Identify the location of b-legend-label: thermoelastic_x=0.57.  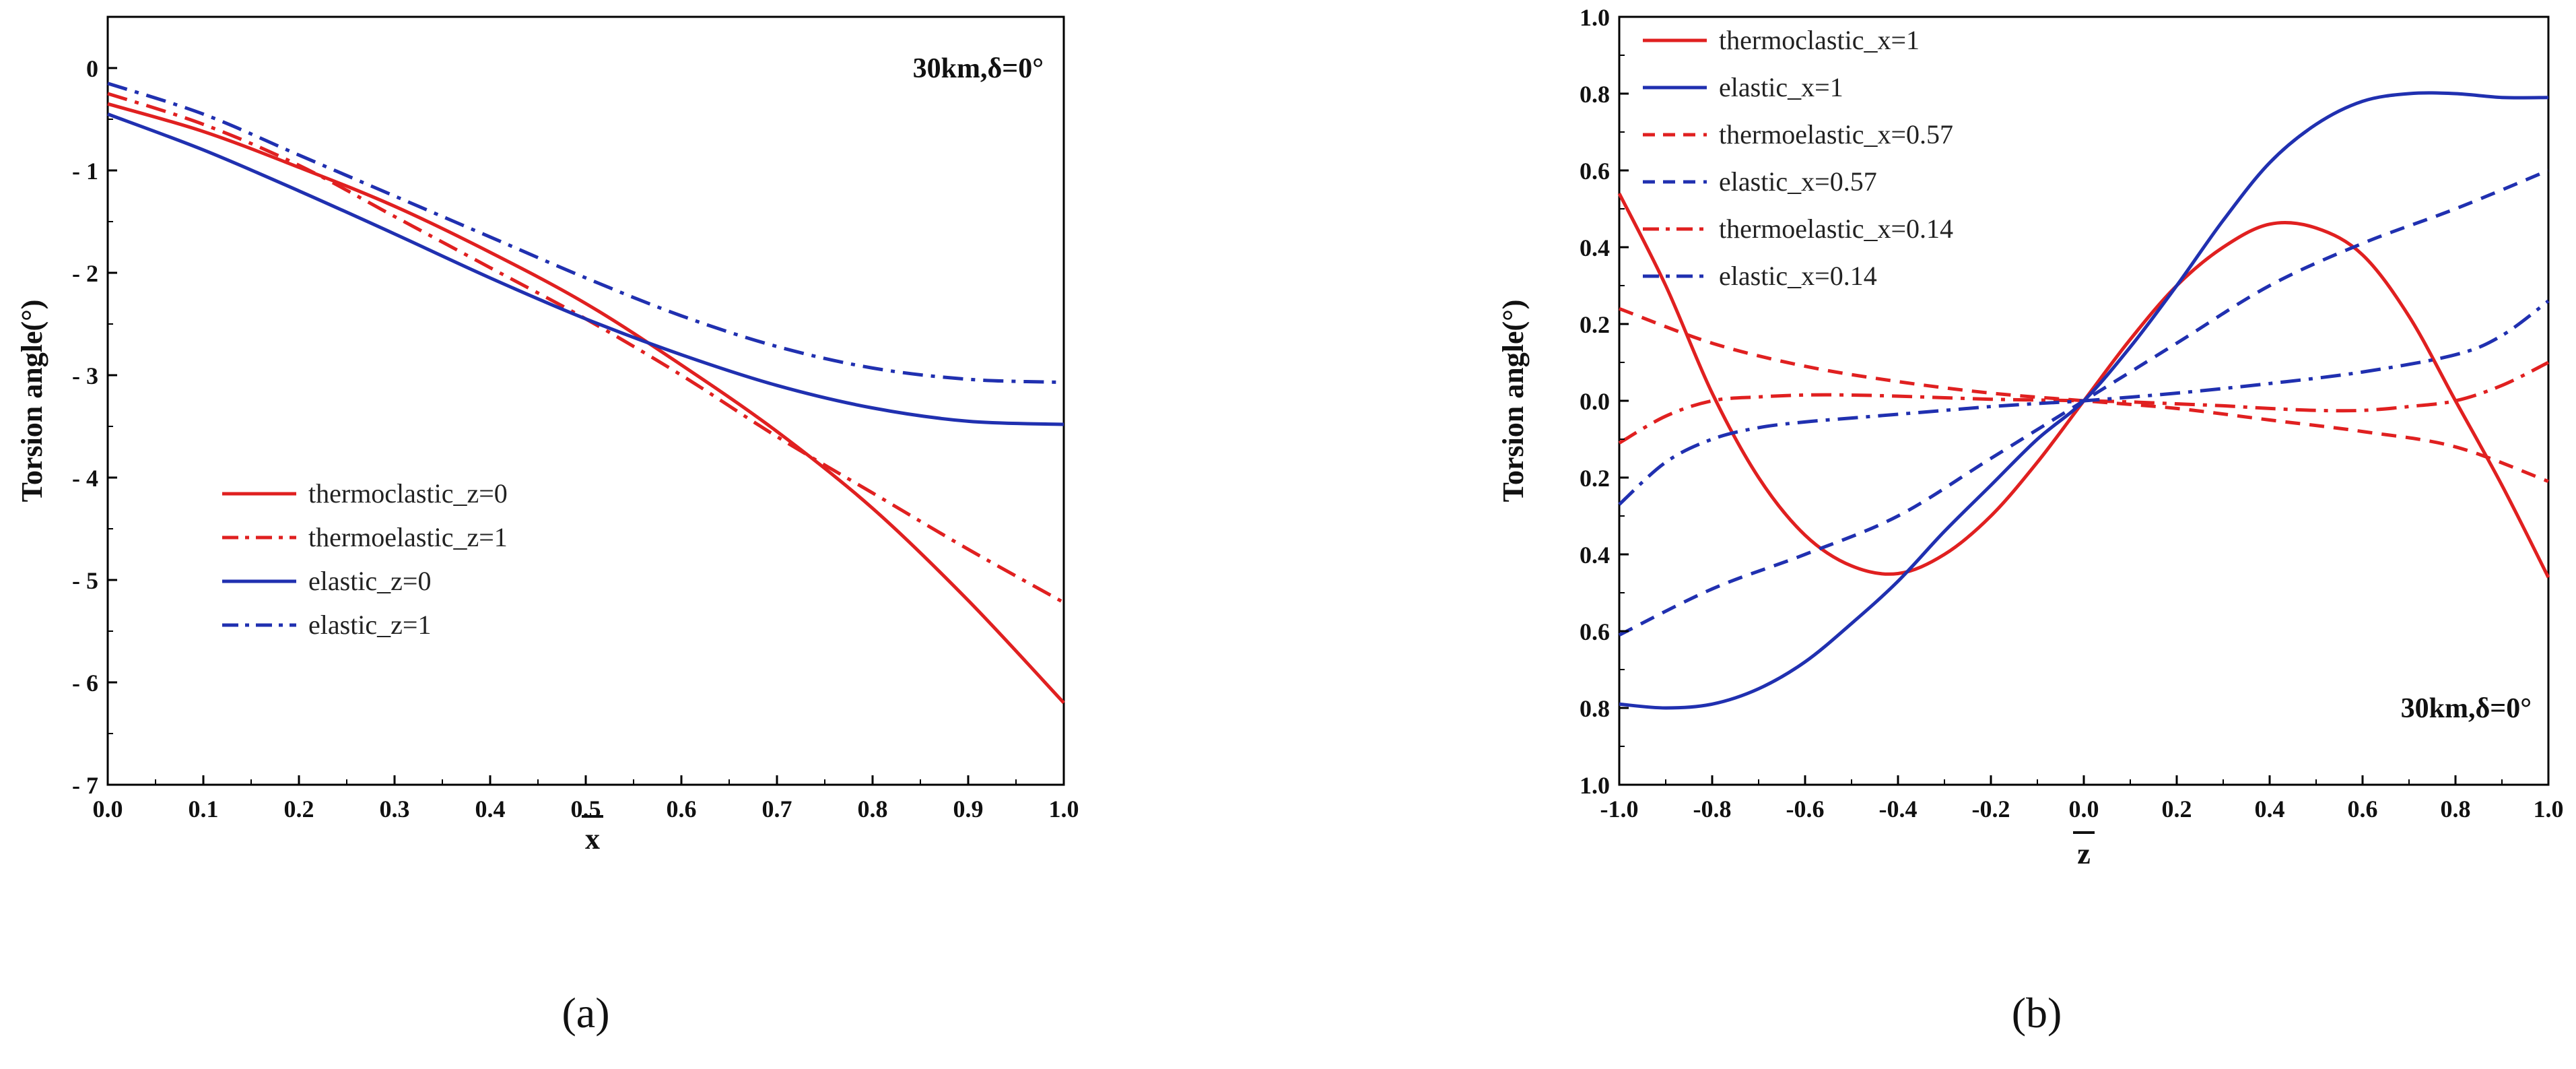
(1836, 134).